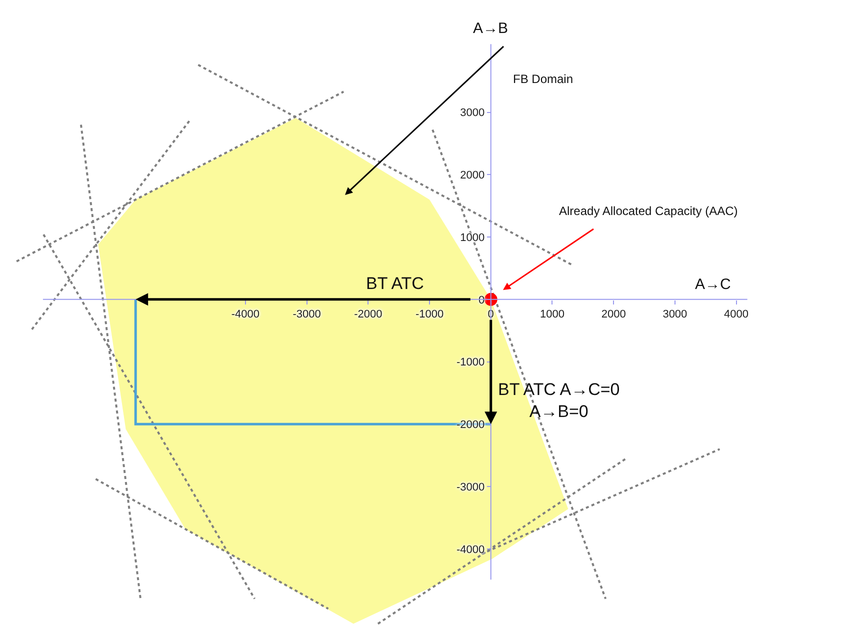 Image resolution: width=859 pixels, height=630 pixels. Describe the element at coordinates (472, 176) in the screenshot. I see `y-tick-label: 2000` at that location.